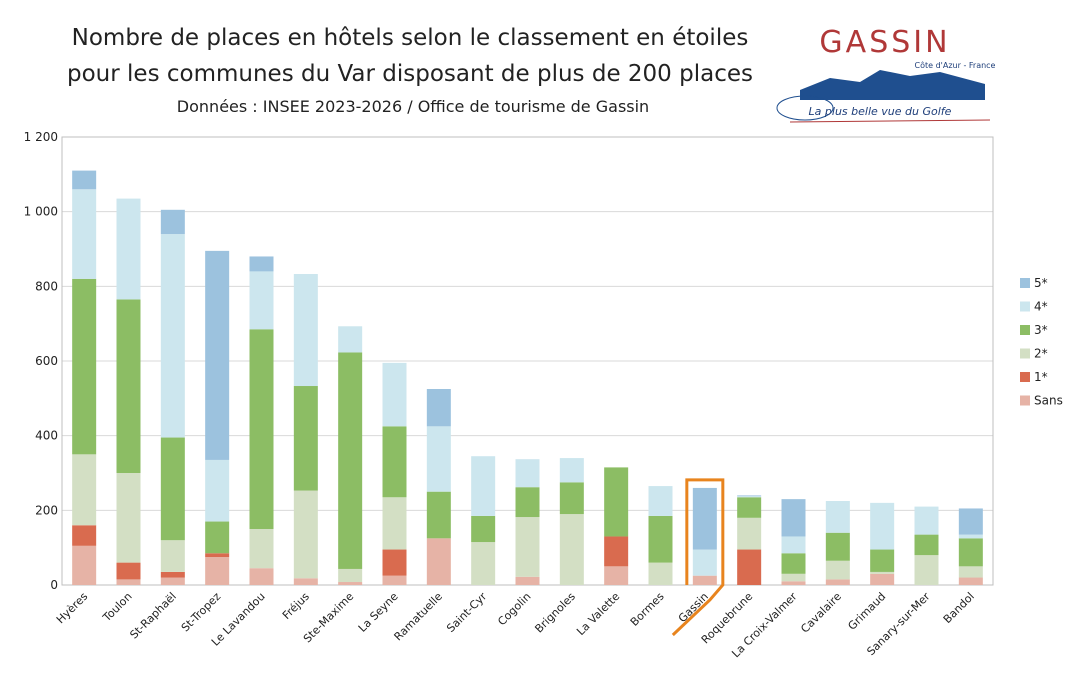 The height and width of the screenshot is (688, 1075). Describe the element at coordinates (805, 108) in the screenshot. I see `logo-shell` at that location.